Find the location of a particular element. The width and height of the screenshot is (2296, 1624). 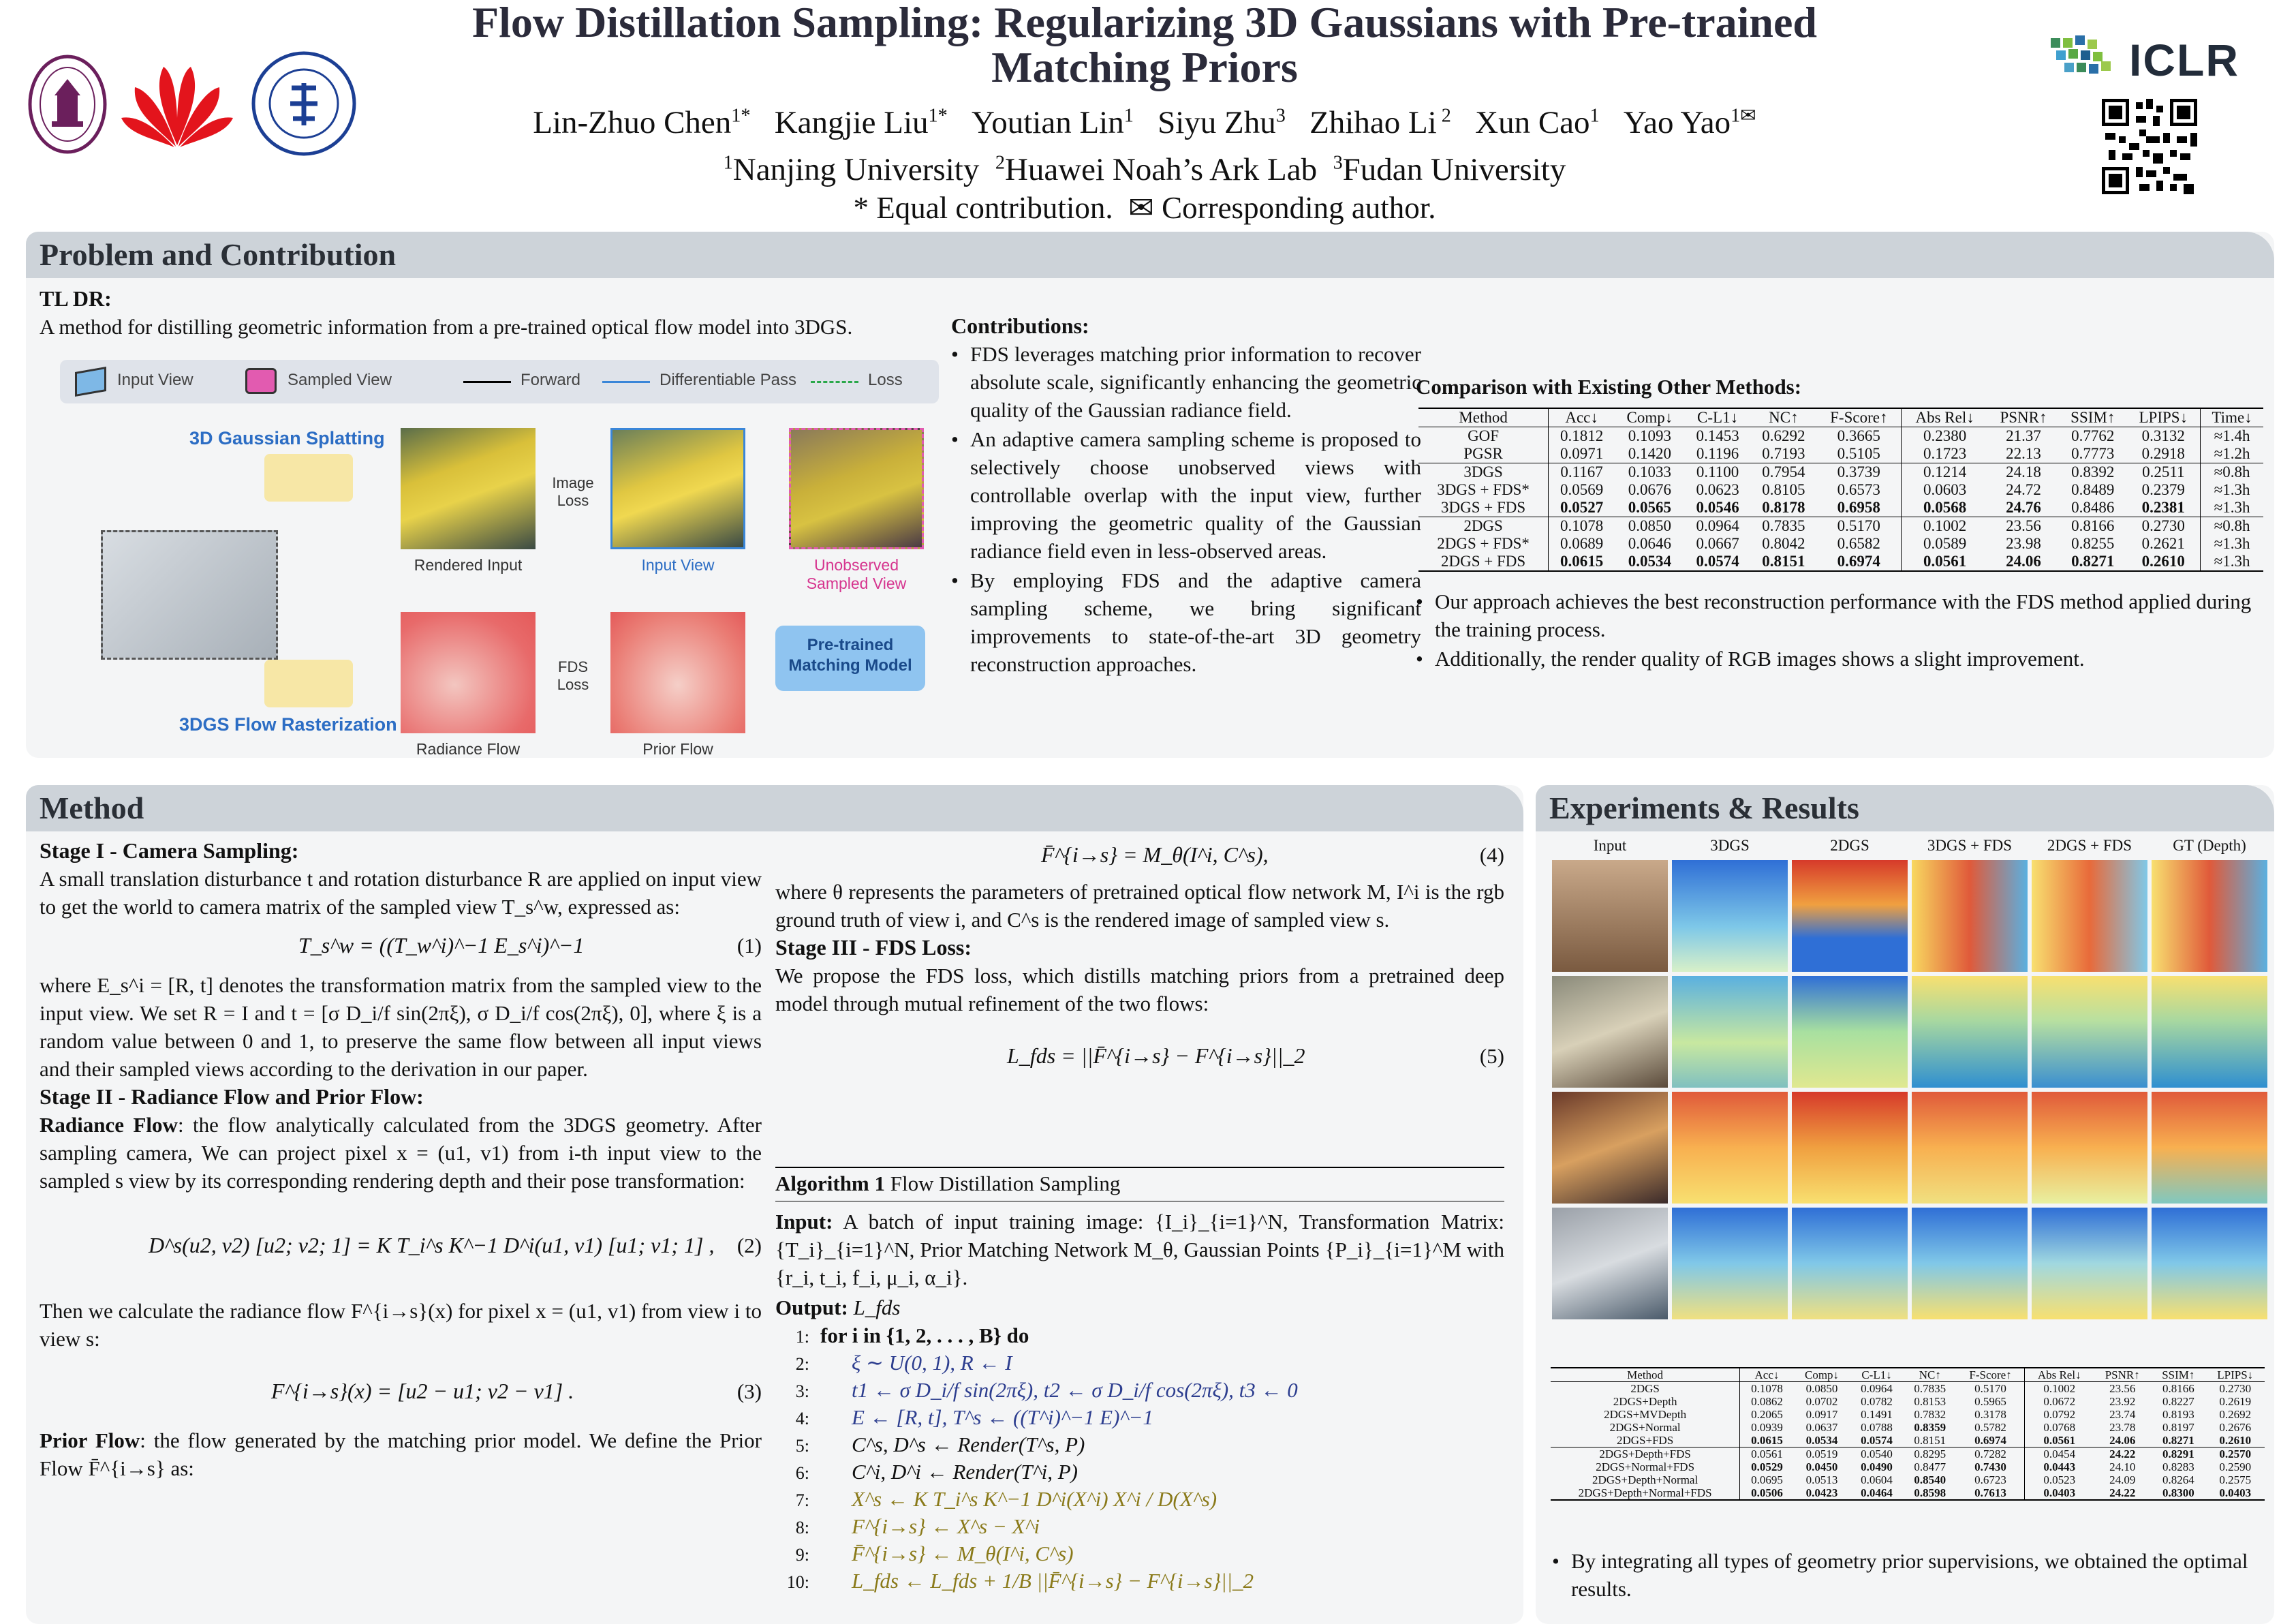

table-value-cell: 0.7773 is located at coordinates (2093, 453).